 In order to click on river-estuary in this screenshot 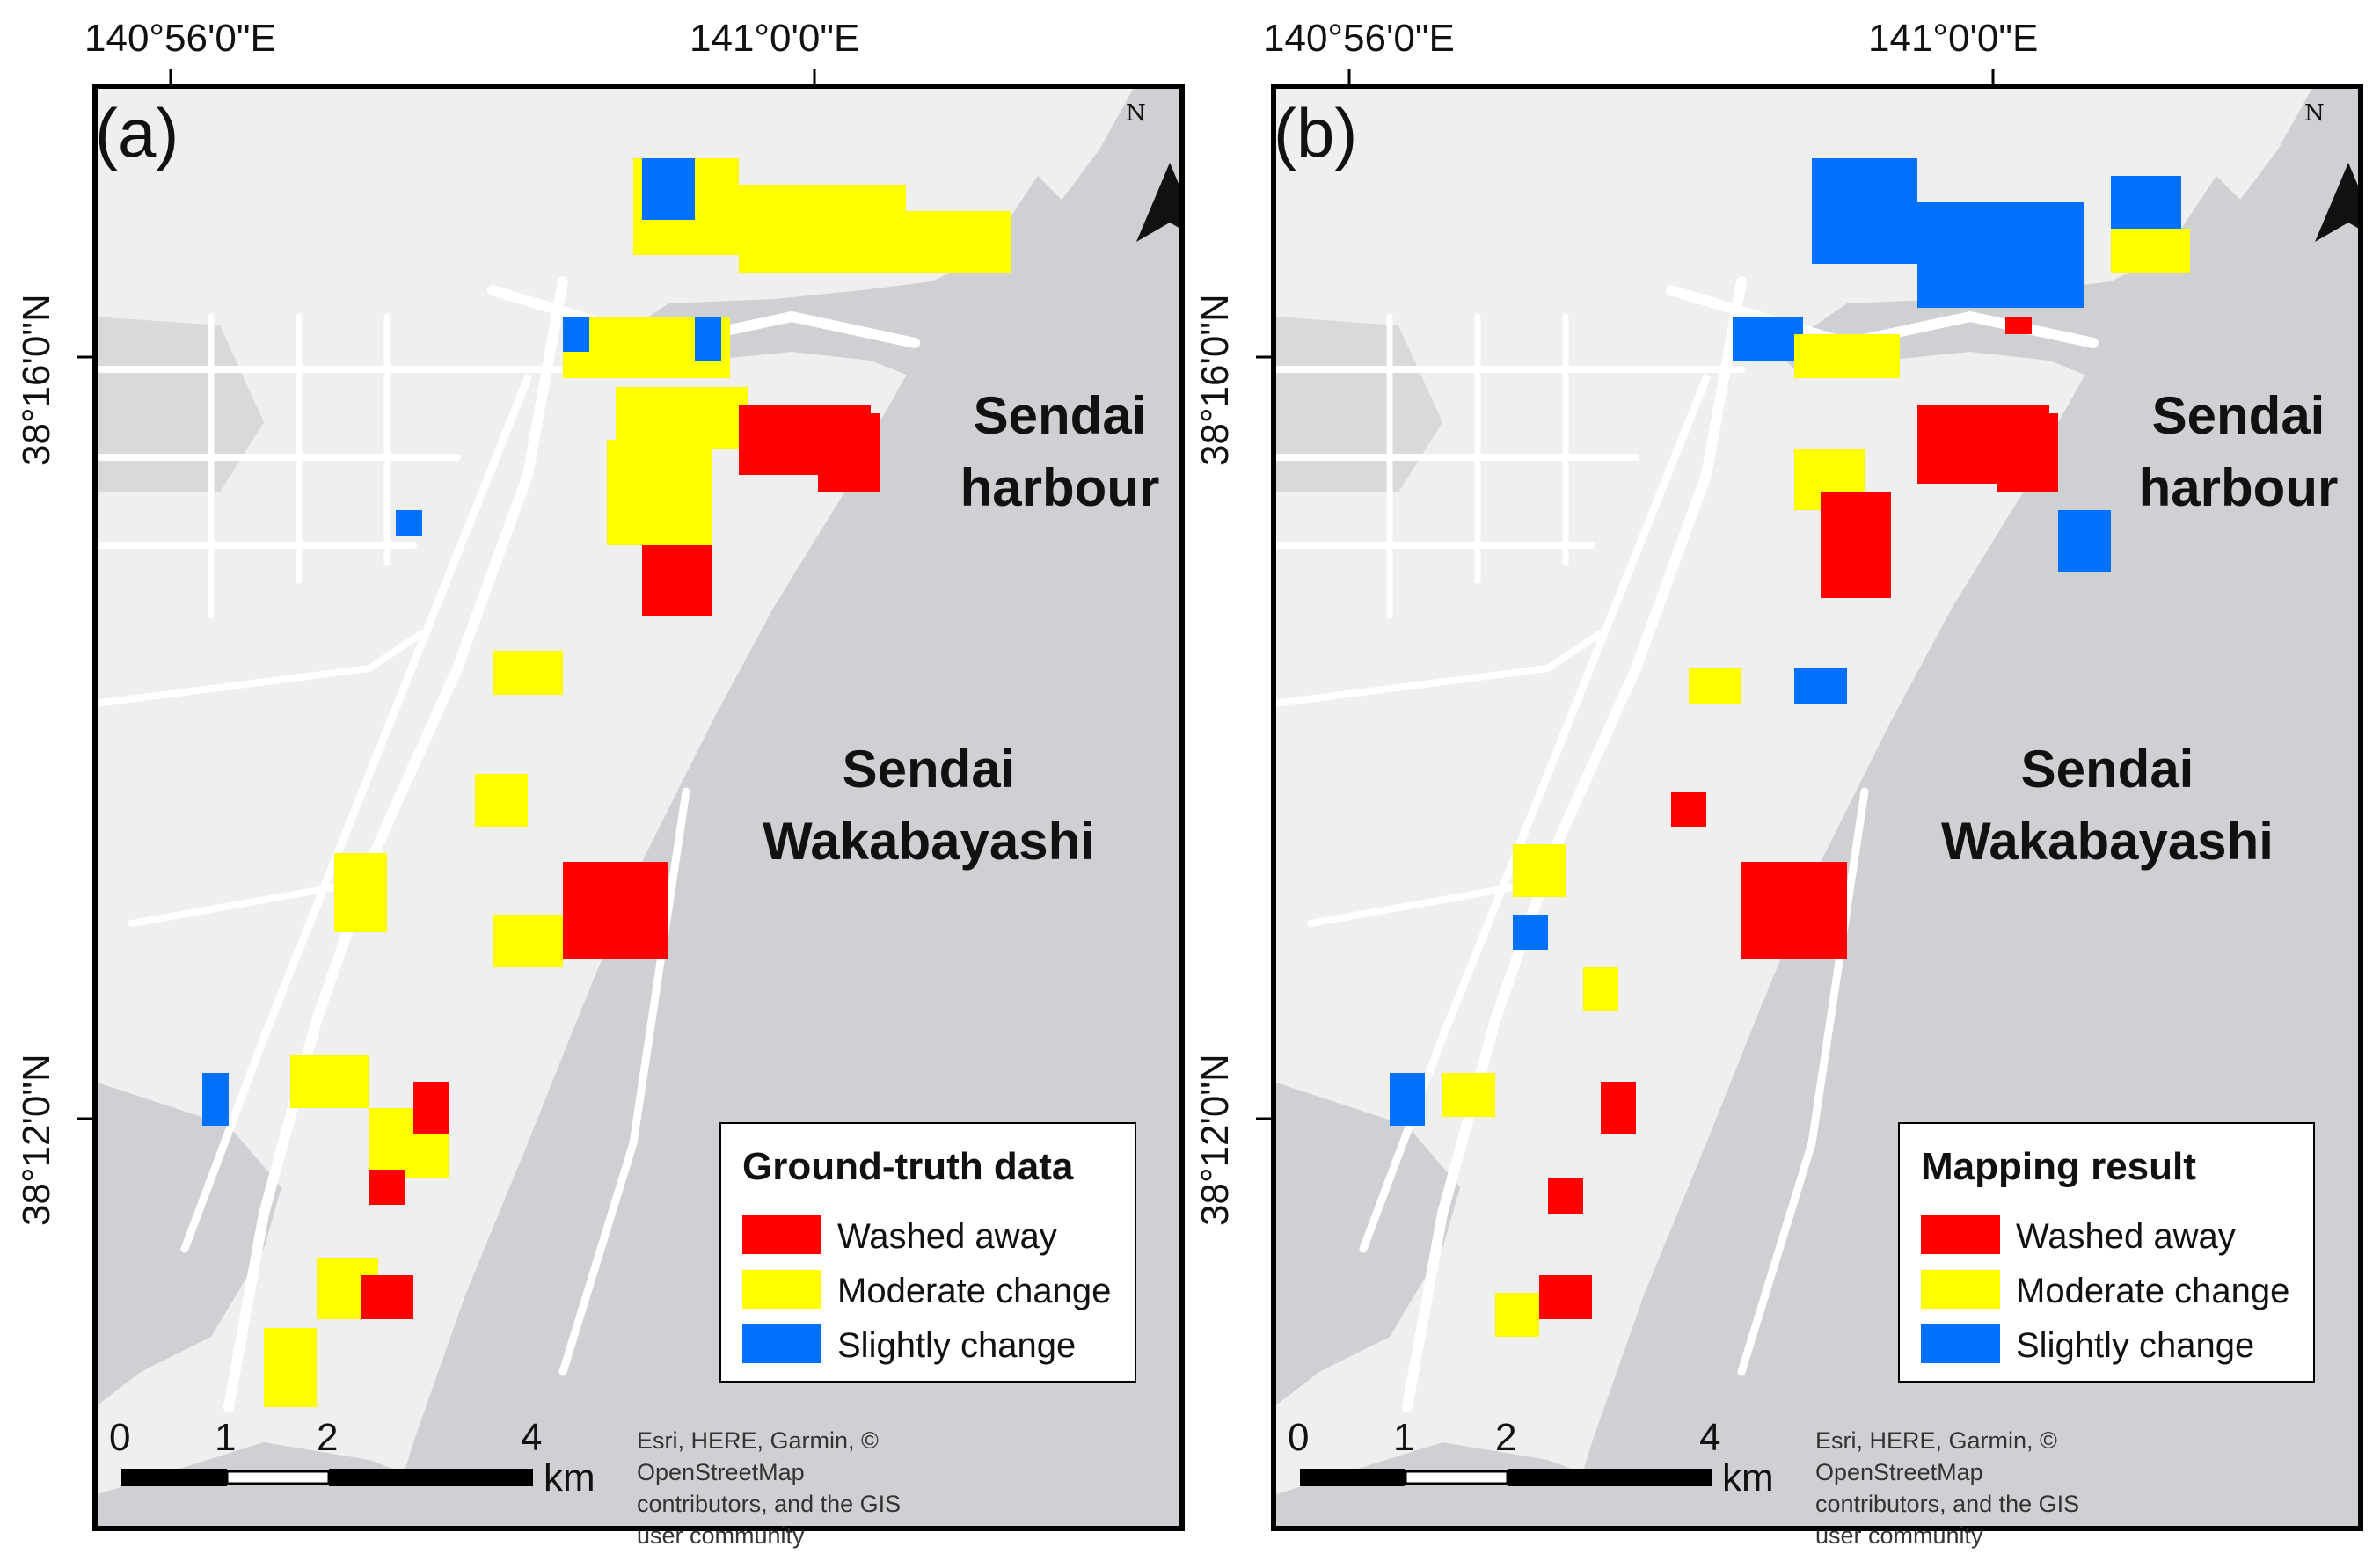, I will do `click(267, 1485)`.